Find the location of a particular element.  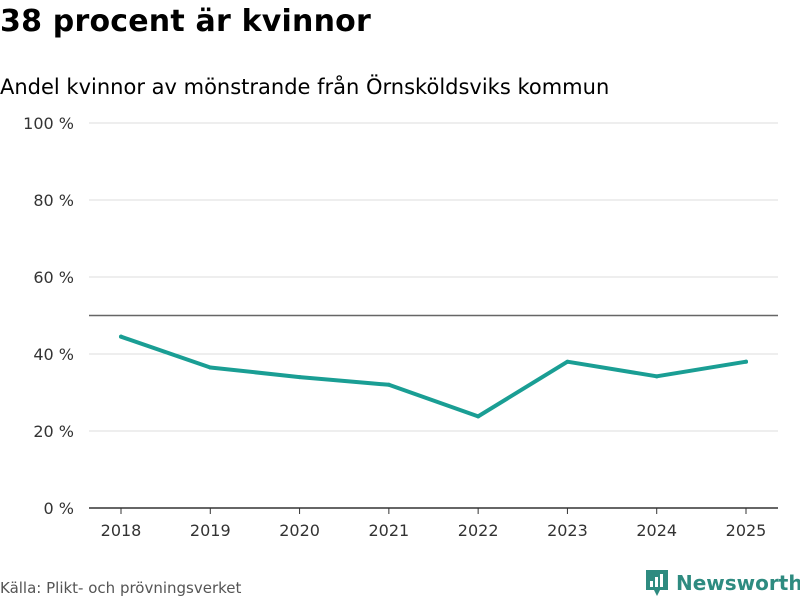

data-point-2024 is located at coordinates (656, 376).